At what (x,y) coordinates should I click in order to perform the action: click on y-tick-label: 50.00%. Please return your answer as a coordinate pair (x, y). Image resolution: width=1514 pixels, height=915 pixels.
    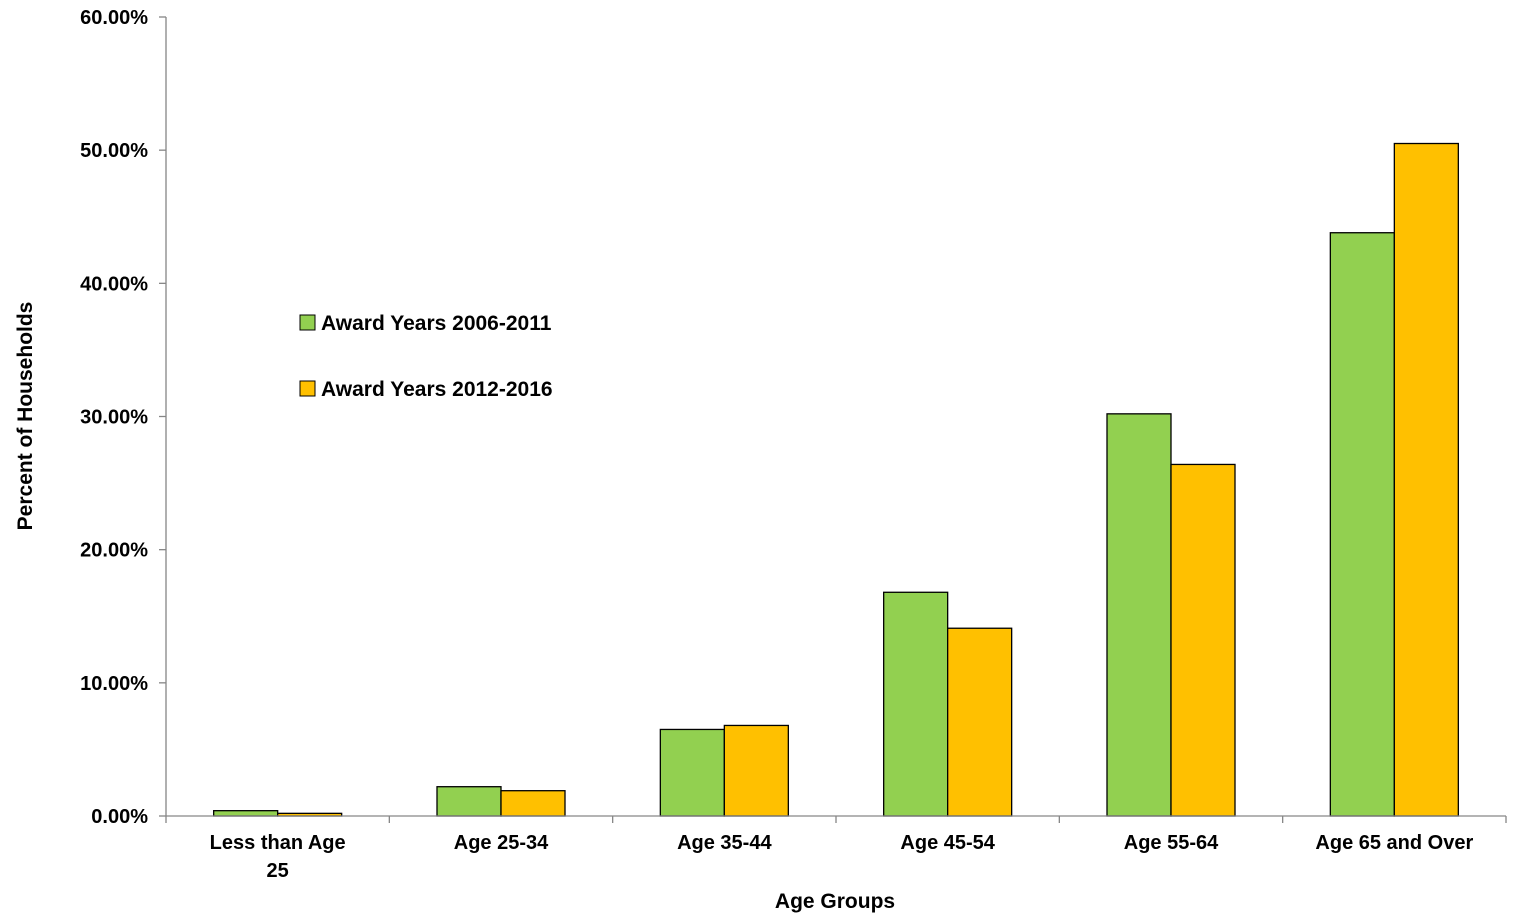
    Looking at the image, I should click on (114, 151).